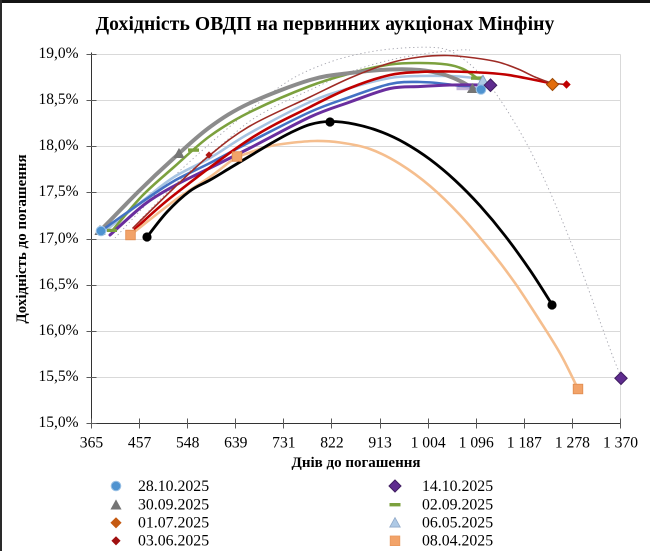 This screenshot has width=650, height=551. What do you see at coordinates (140, 443) in the screenshot?
I see `svg-text: 457` at bounding box center [140, 443].